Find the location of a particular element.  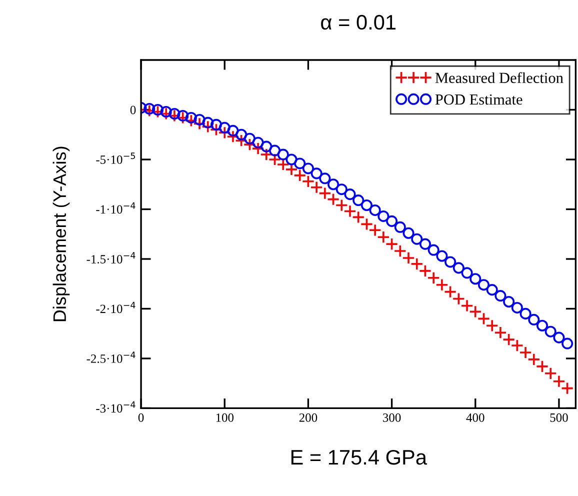

y-tick-label: -2·10$^{−4}$ is located at coordinates (116, 308).